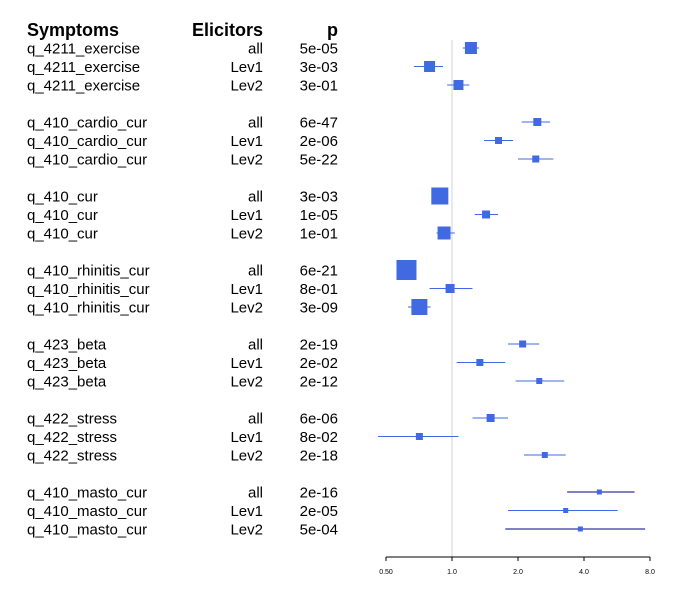 This screenshot has height=597, width=699. What do you see at coordinates (518, 572) in the screenshot?
I see `x-tick-label: 2.0` at bounding box center [518, 572].